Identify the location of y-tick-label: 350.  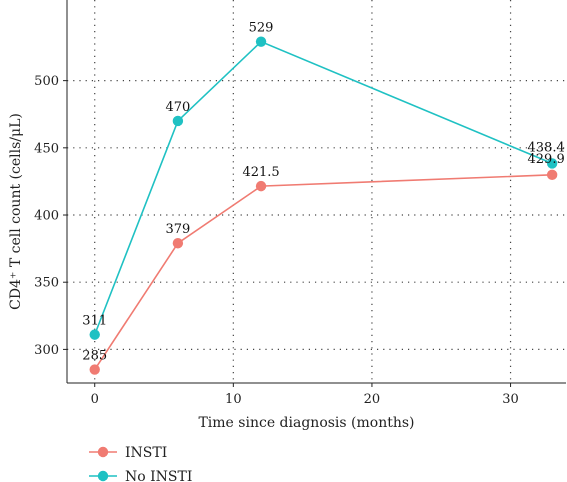
(46, 283).